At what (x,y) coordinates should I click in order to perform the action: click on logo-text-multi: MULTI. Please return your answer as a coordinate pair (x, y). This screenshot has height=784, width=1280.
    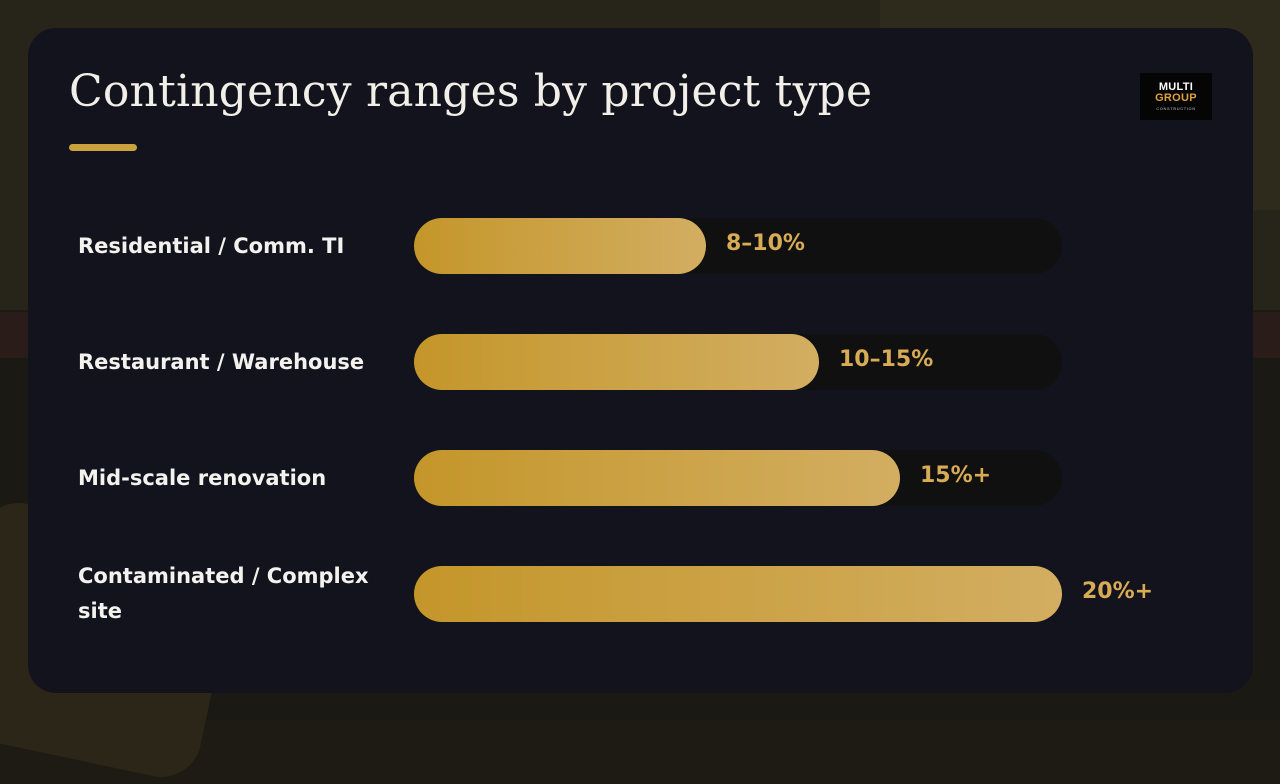
    Looking at the image, I should click on (1176, 87).